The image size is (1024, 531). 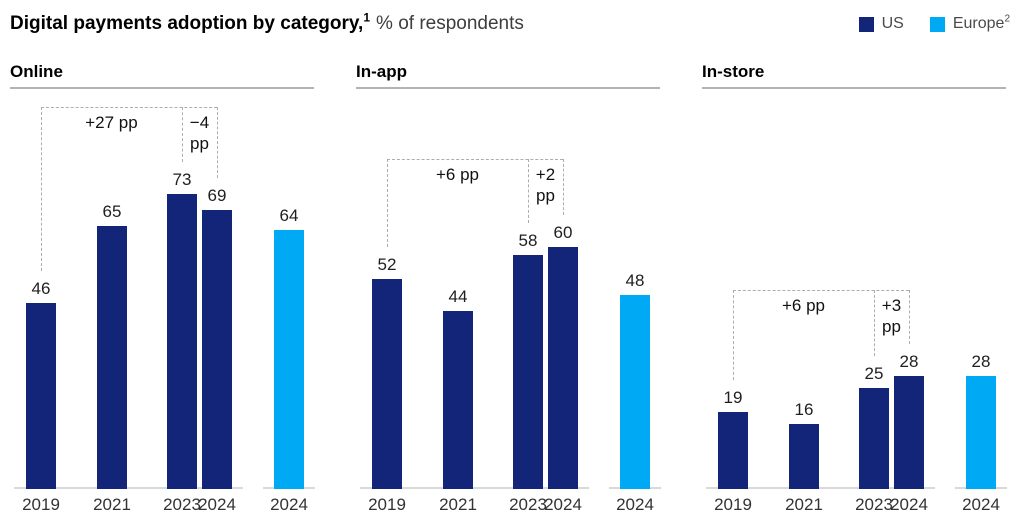 I want to click on value-label: 19, so click(x=733, y=397).